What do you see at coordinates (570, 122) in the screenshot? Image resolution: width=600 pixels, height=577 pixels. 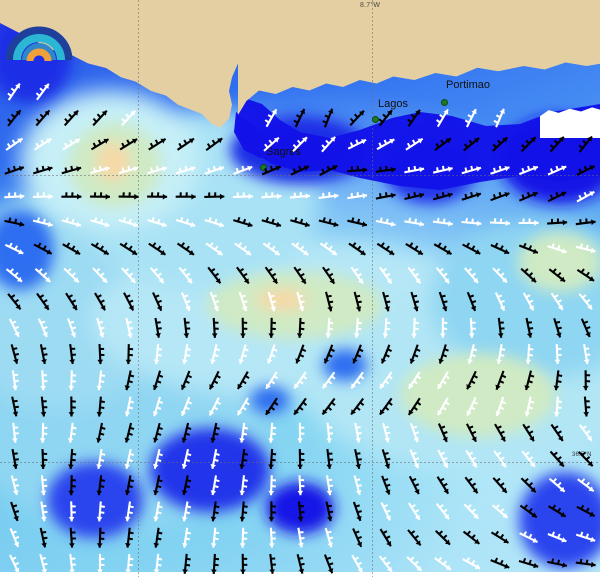 I see `nodata-patch-east` at bounding box center [570, 122].